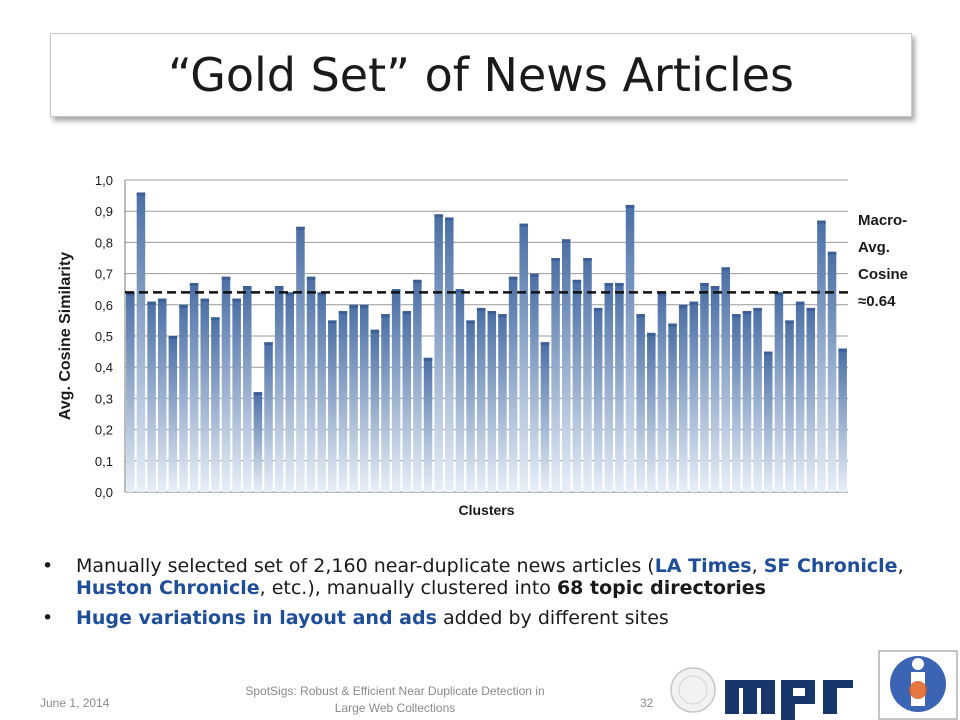 This screenshot has width=960, height=720. What do you see at coordinates (75, 703) in the screenshot?
I see `footer-date: June 1, 2014` at bounding box center [75, 703].